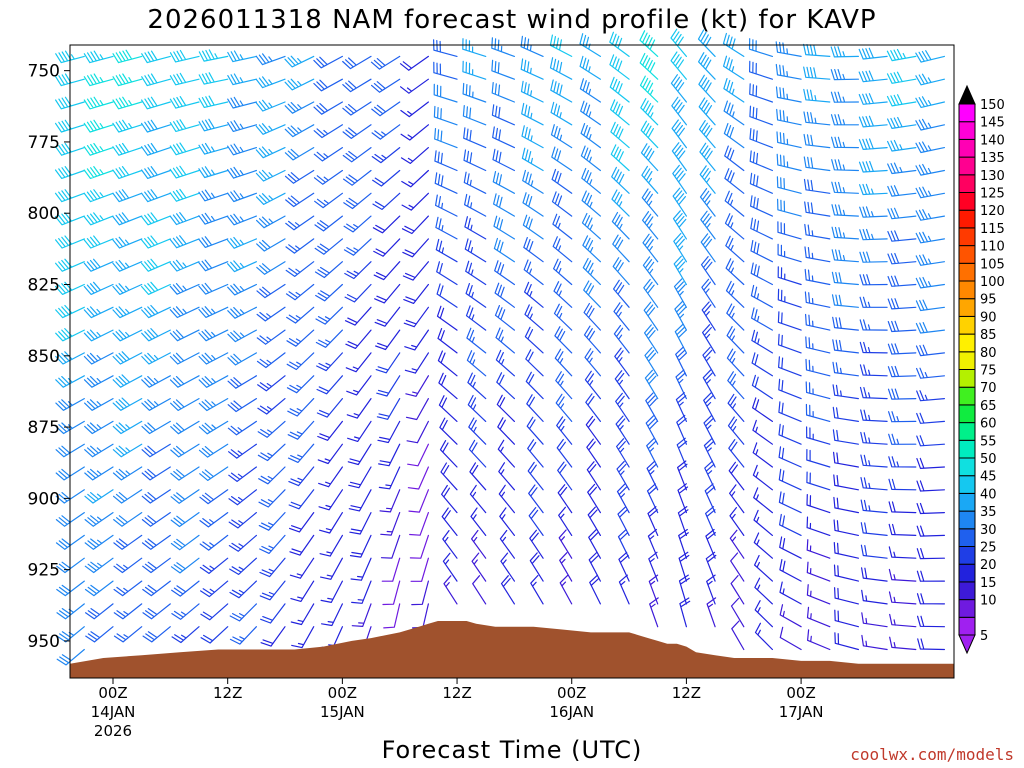  What do you see at coordinates (988, 353) in the screenshot?
I see `colorbar-label: 80` at bounding box center [988, 353].